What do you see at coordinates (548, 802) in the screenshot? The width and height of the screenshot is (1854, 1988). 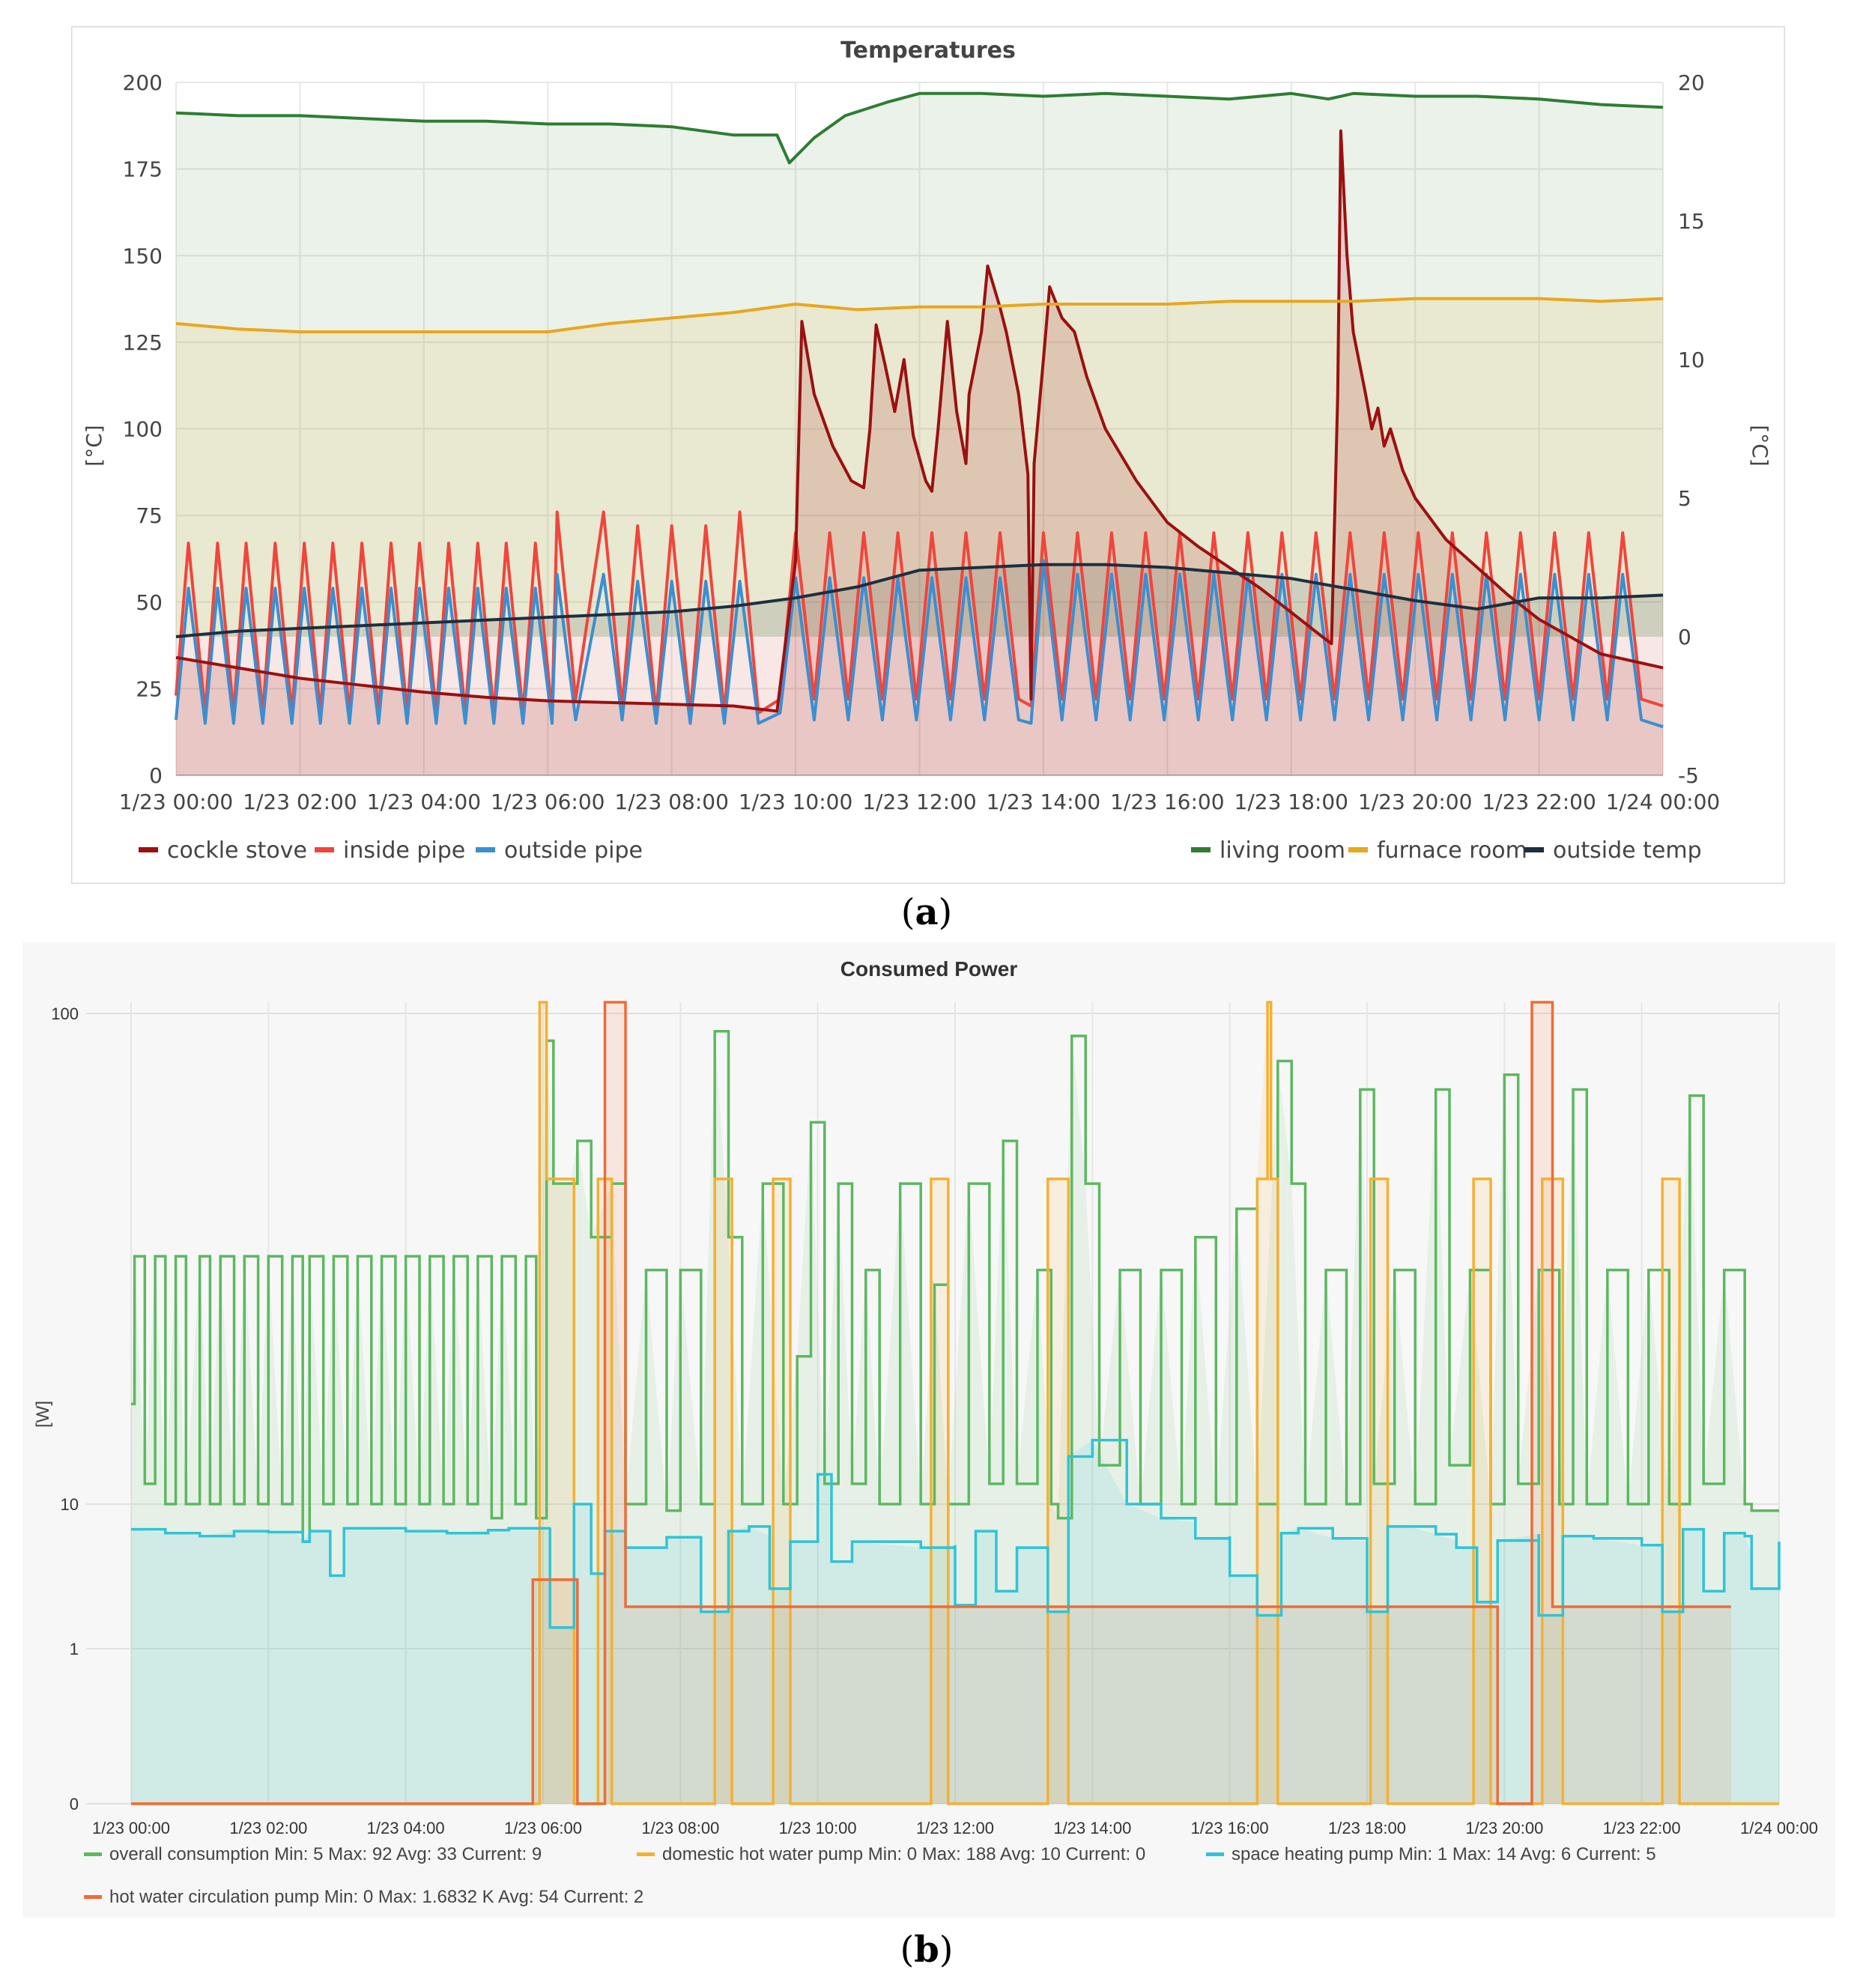 I see `temperatures-x-tick-label: 1/23 06:00` at bounding box center [548, 802].